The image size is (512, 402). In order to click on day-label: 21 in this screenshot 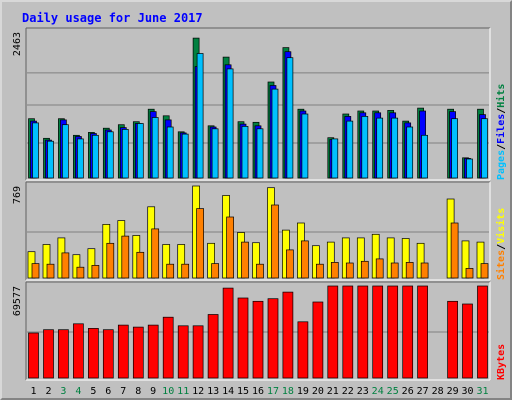, I will do `click(333, 391)`.